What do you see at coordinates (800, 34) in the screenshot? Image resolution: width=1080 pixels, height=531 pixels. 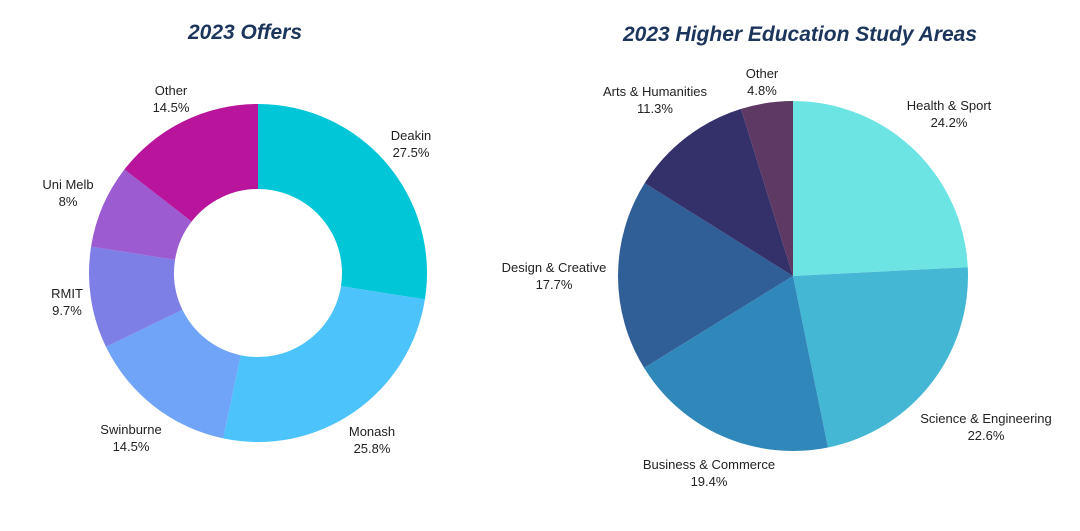 I see `study-areas-chart-title: 2023 Higher Education Study Areas` at bounding box center [800, 34].